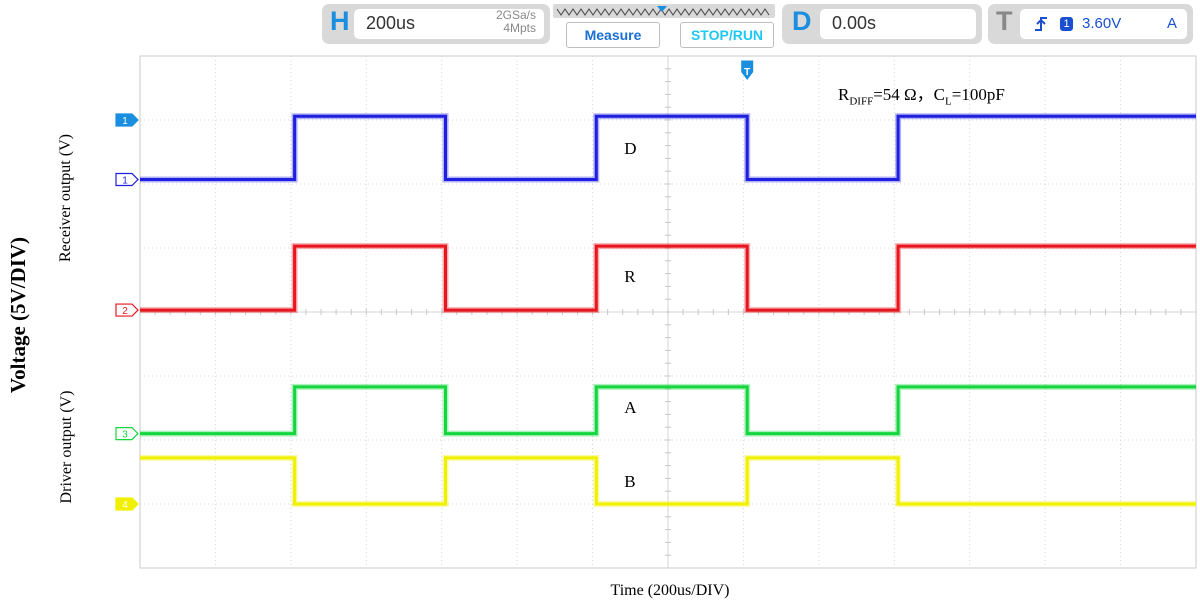 The image size is (1200, 610). I want to click on timebase-value: 200us, so click(391, 23).